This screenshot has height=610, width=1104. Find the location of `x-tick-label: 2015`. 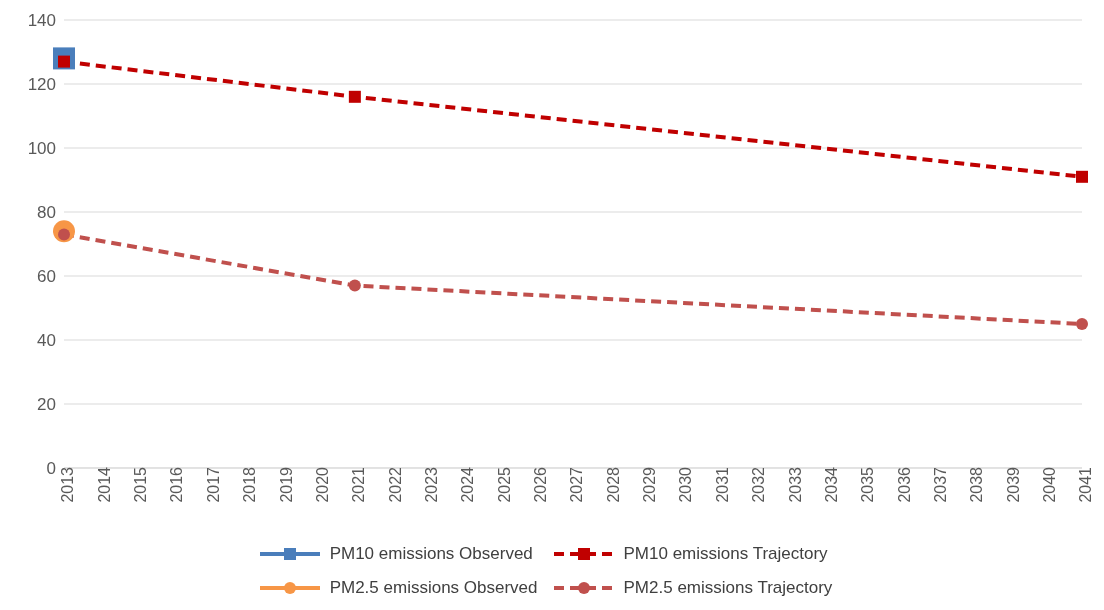

x-tick-label: 2015 is located at coordinates (141, 484).